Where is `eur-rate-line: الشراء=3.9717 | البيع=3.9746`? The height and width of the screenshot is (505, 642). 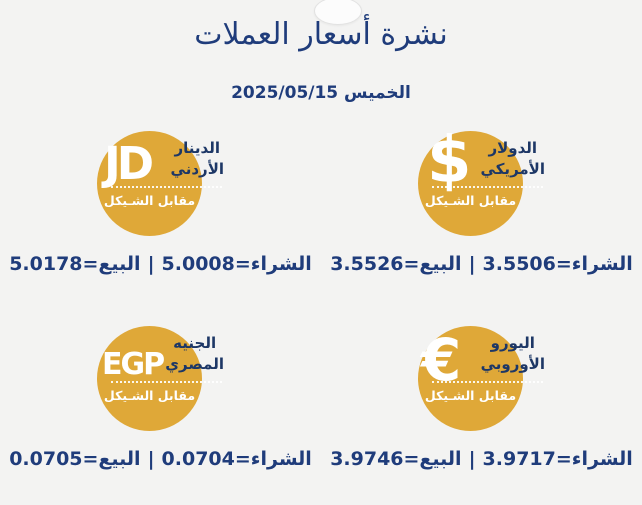 eur-rate-line: الشراء=3.9717 | البيع=3.9746 is located at coordinates (481, 459).